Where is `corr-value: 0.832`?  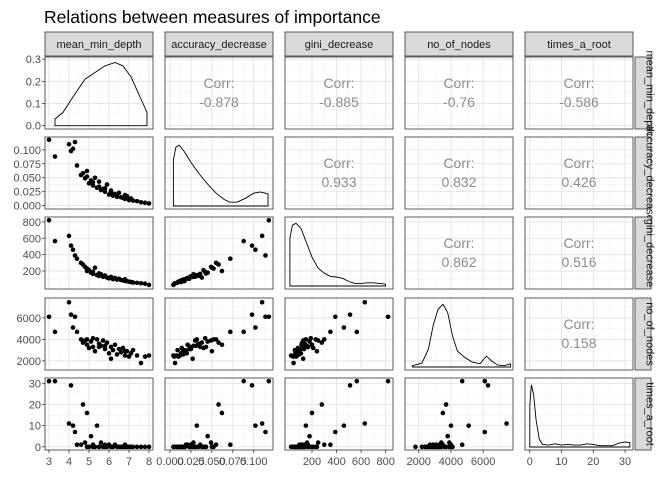
corr-value: 0.832 is located at coordinates (458, 182).